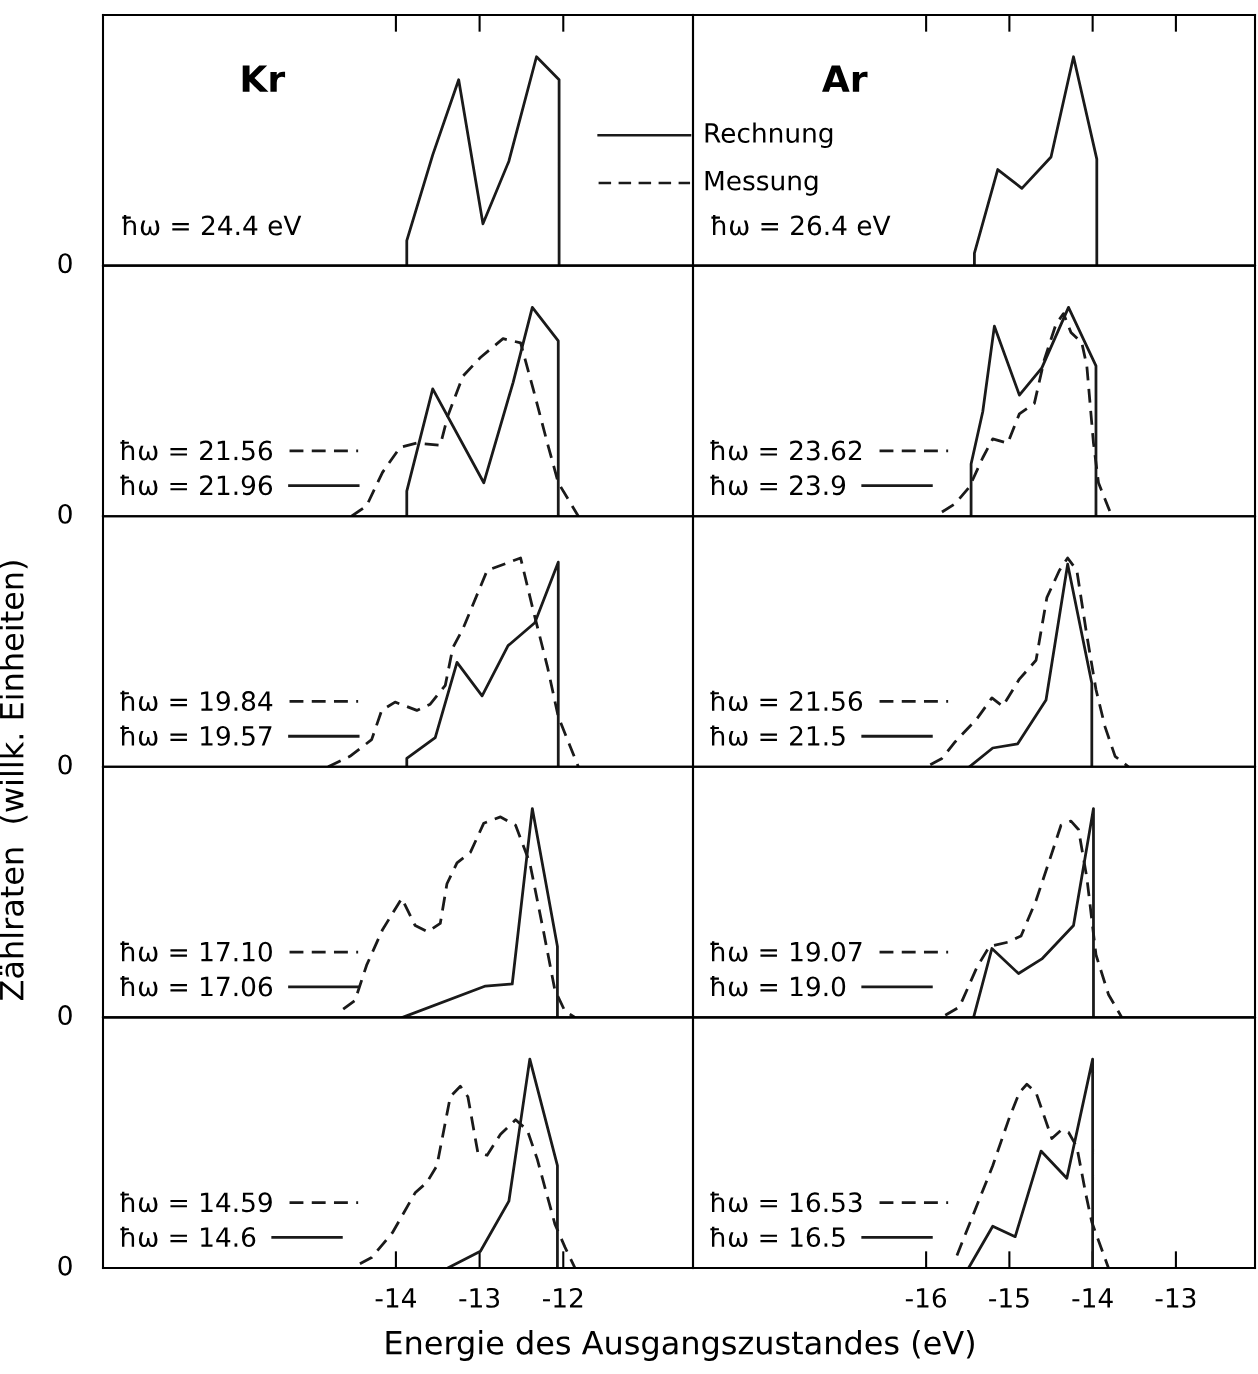 The height and width of the screenshot is (1374, 1258). I want to click on legend-label: ħω = 16.5, so click(777, 1237).